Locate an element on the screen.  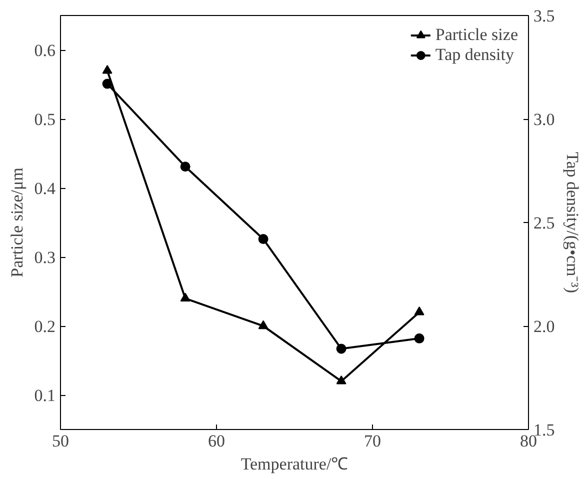
y-tick-label: 0.4 is located at coordinates (45, 188).